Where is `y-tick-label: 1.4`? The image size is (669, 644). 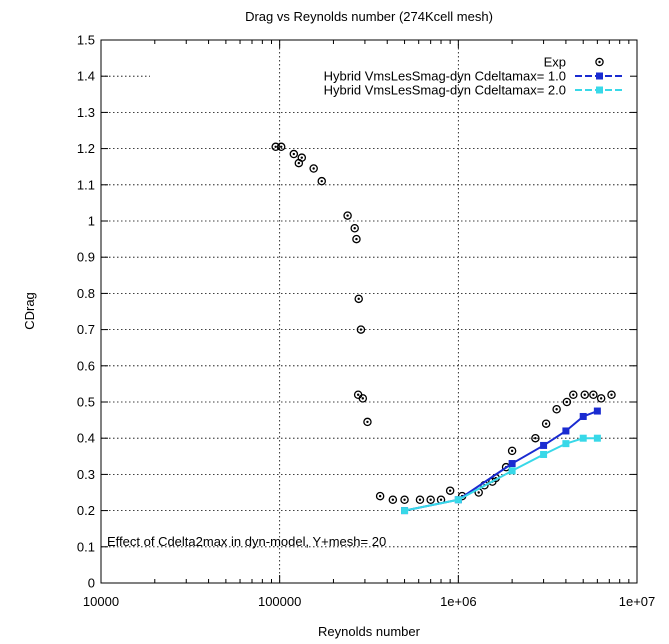
y-tick-label: 1.4 is located at coordinates (86, 76).